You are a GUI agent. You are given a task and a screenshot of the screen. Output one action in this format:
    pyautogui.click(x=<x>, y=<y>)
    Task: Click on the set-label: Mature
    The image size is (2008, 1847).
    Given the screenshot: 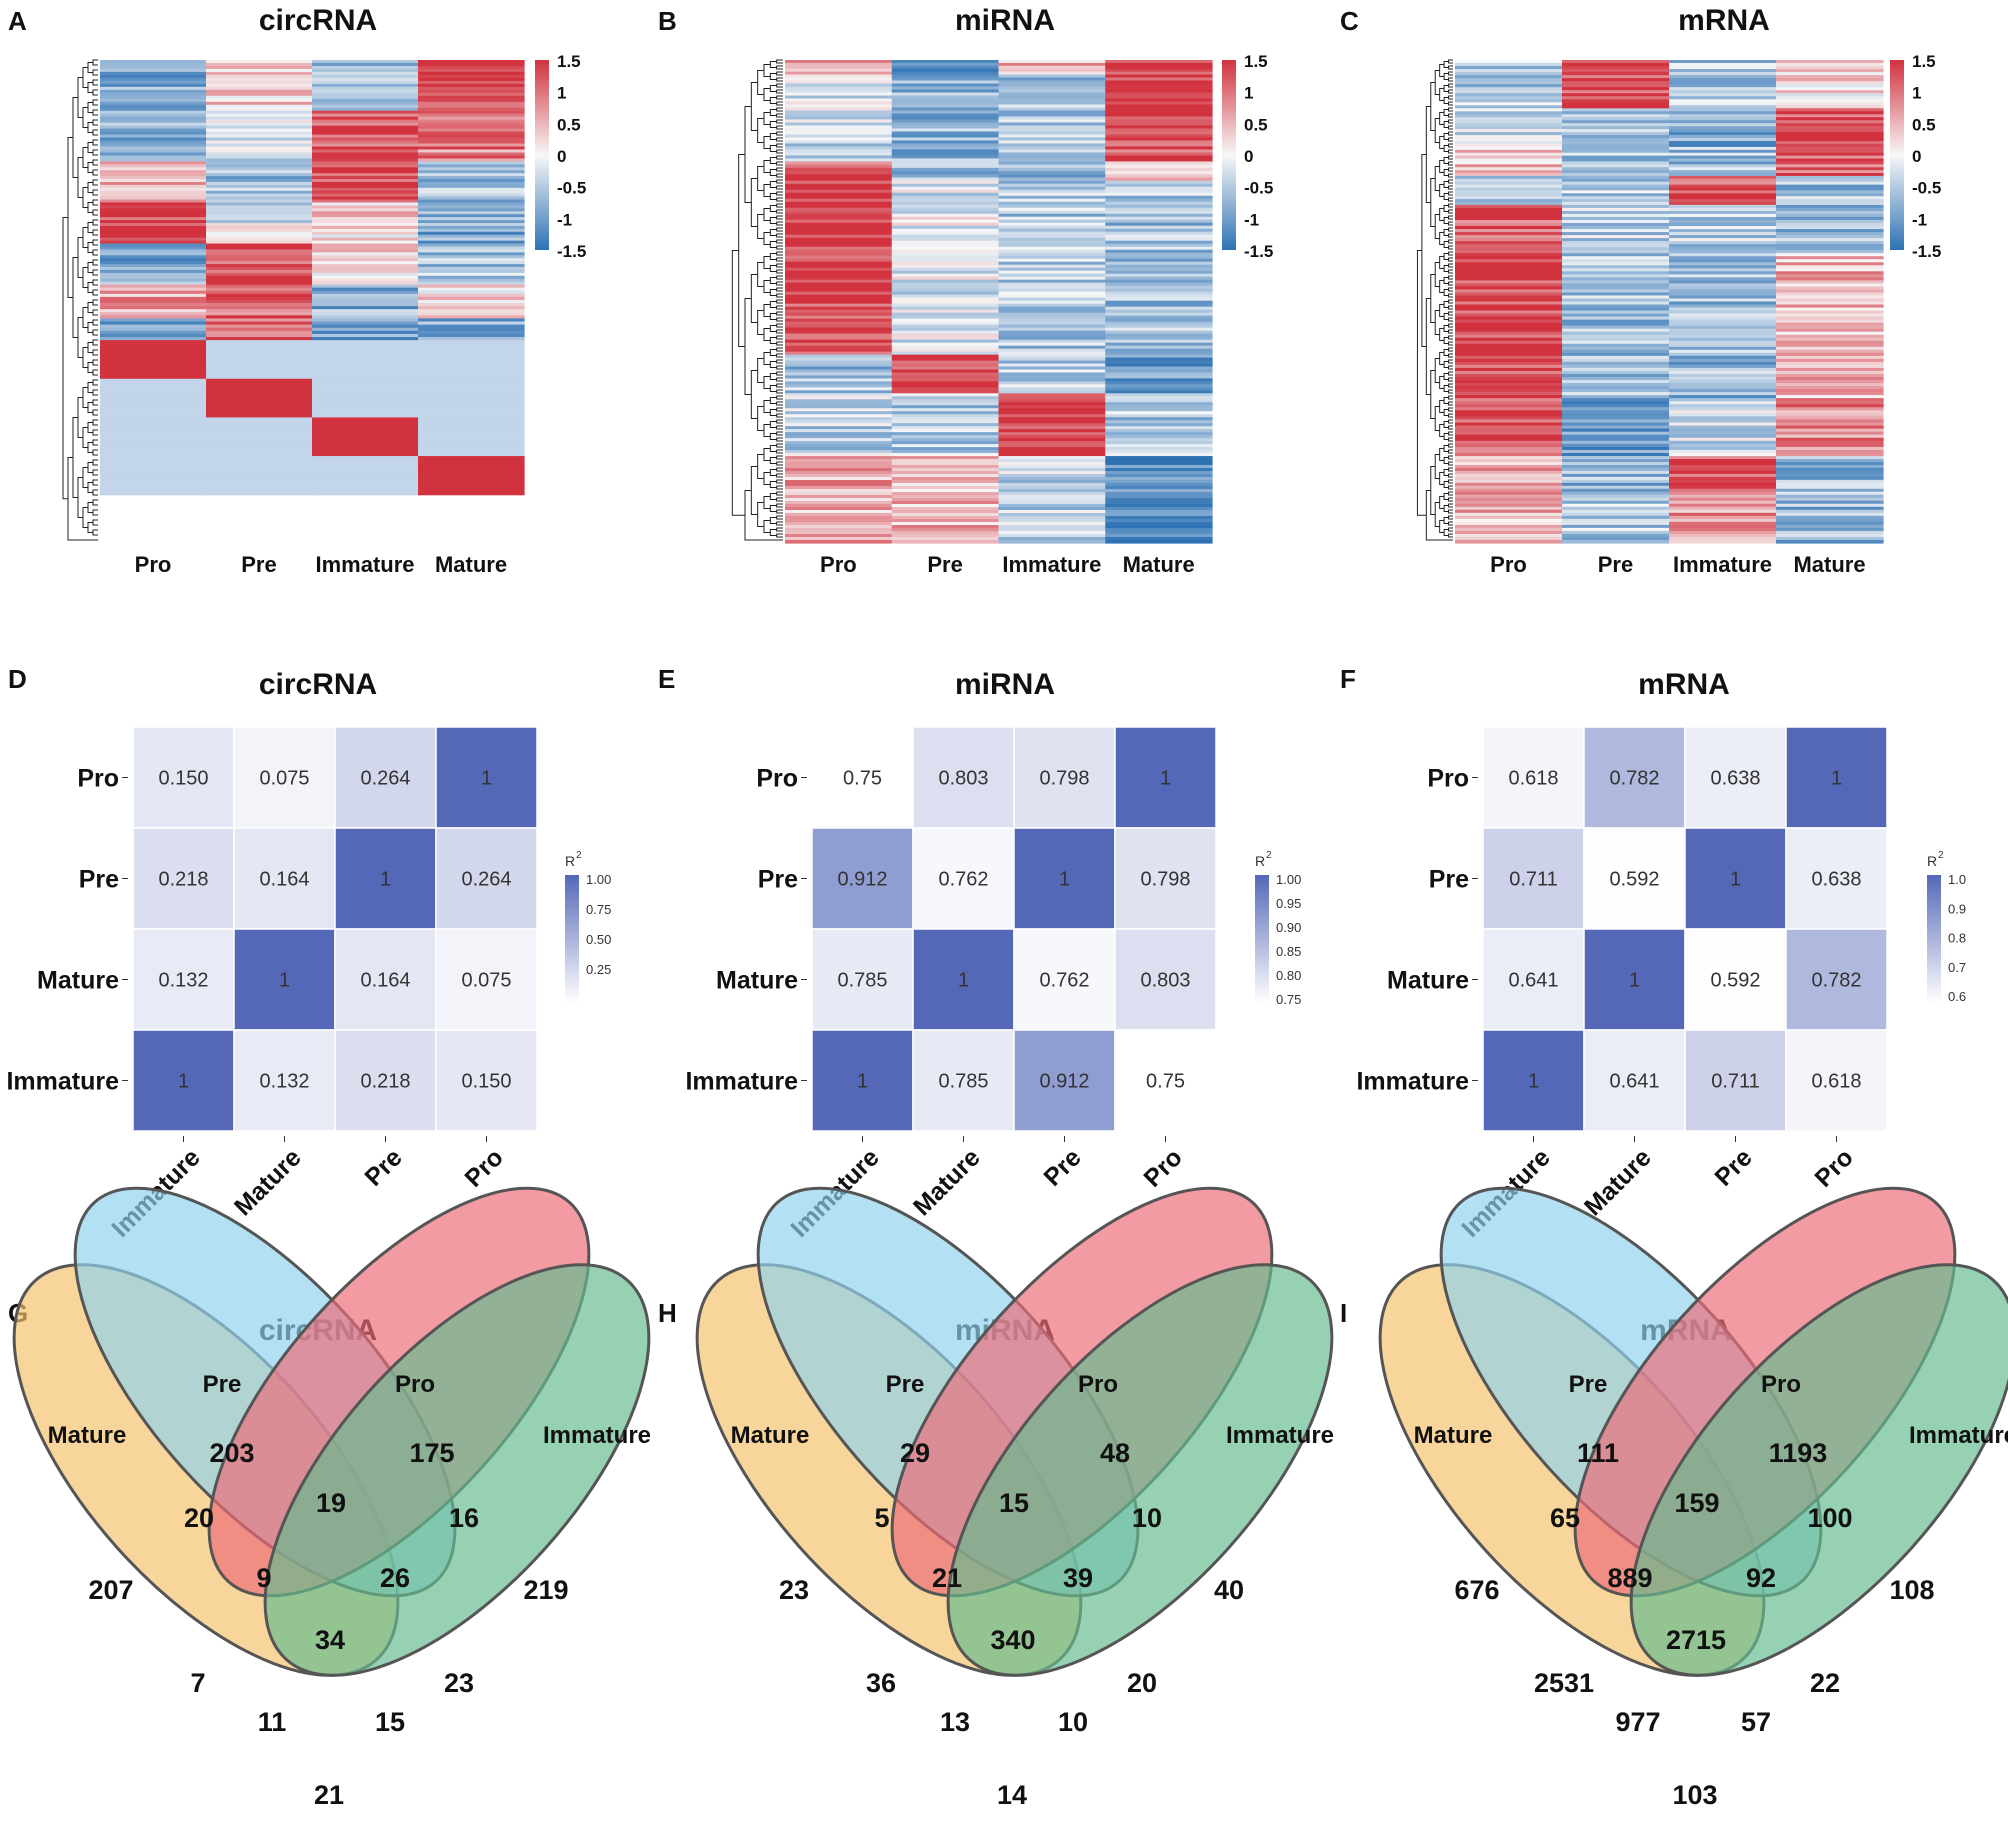 What is the action you would take?
    pyautogui.click(x=770, y=1435)
    